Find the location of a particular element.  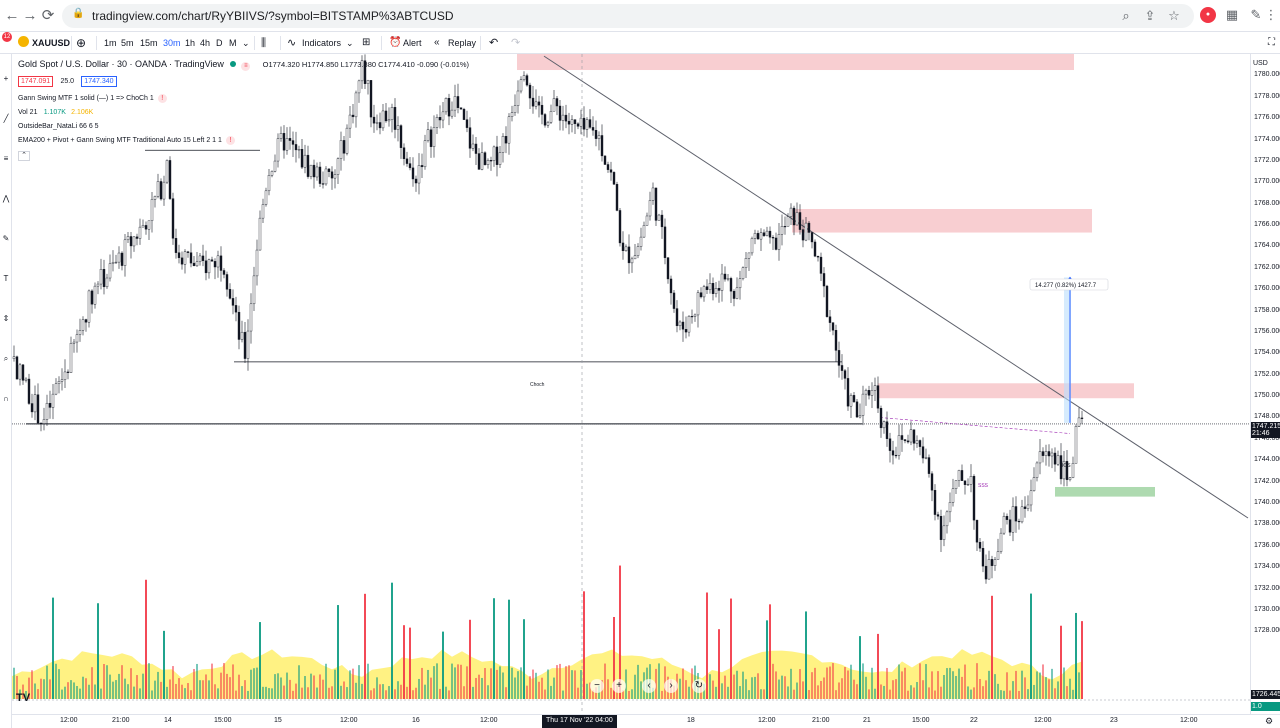

brush-tool-icon: ✎ is located at coordinates (6, 238).